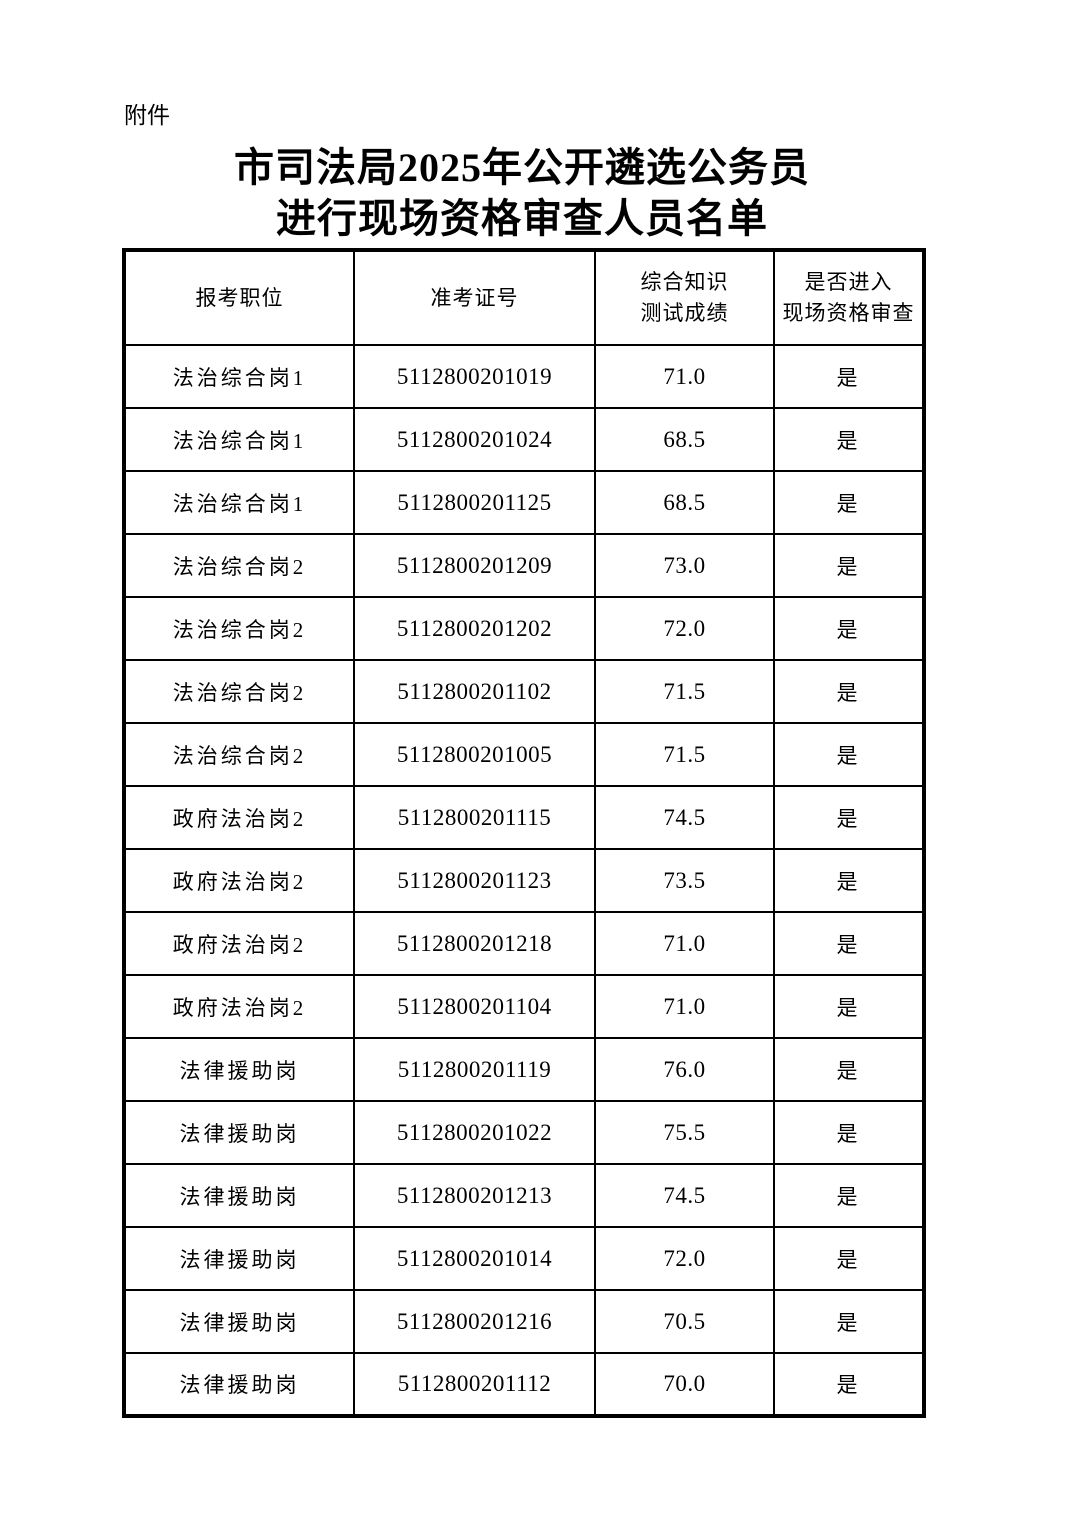  Describe the element at coordinates (474, 1006) in the screenshot. I see `ticket-number-cell: 5112800201104` at that location.